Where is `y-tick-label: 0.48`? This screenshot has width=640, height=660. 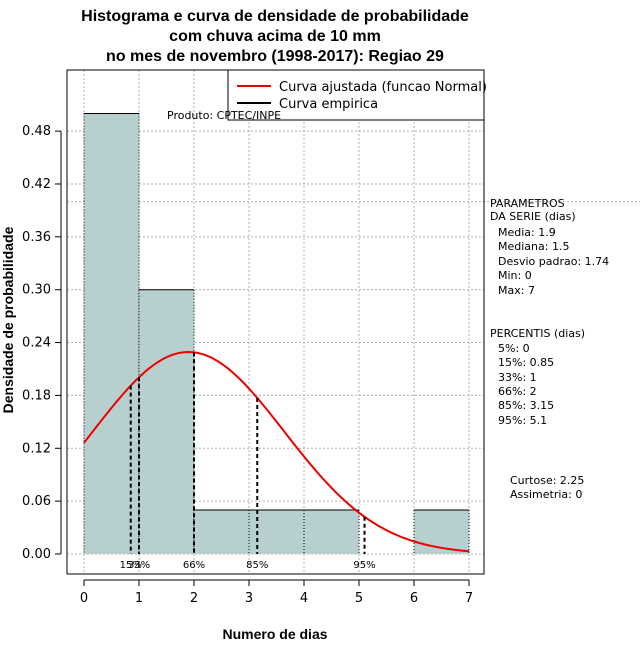 y-tick-label: 0.48 is located at coordinates (36, 131).